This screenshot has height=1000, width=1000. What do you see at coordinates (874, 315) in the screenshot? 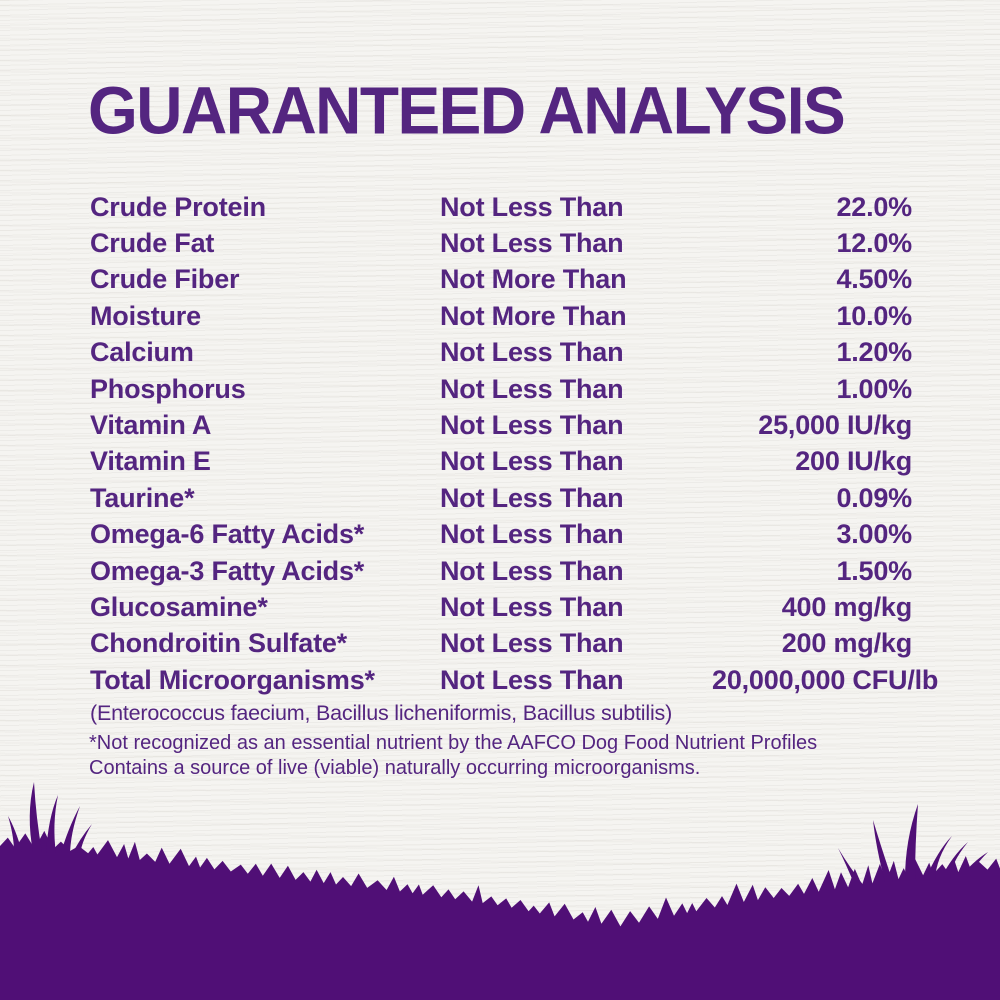
I see `nutrient-value: 10.0%` at bounding box center [874, 315].